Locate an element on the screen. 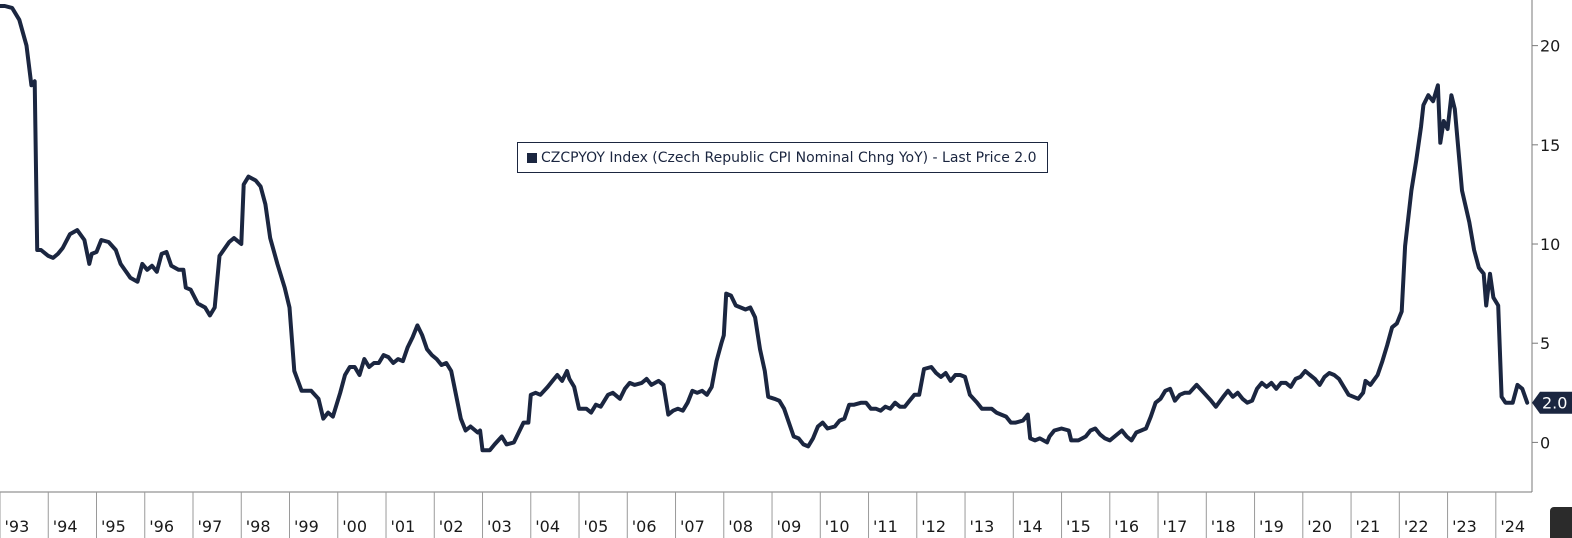  y-tick-label: 10 is located at coordinates (1550, 244).